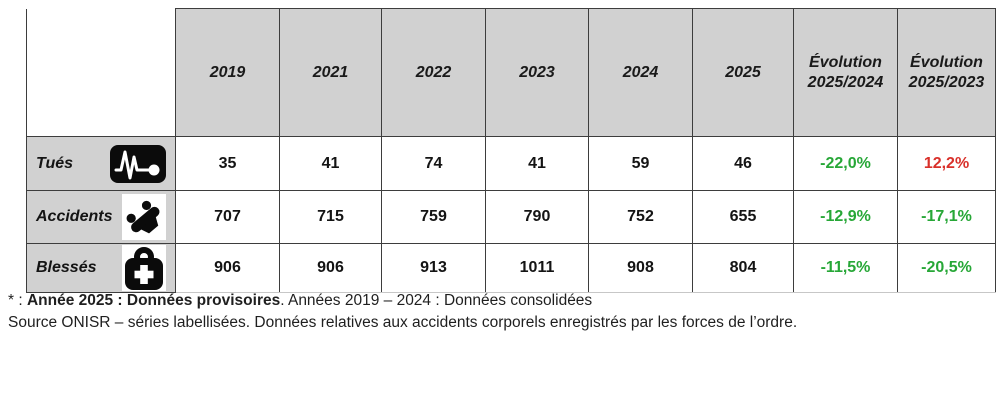 The height and width of the screenshot is (410, 1000). I want to click on cell-blesses-2023: 1011, so click(537, 268).